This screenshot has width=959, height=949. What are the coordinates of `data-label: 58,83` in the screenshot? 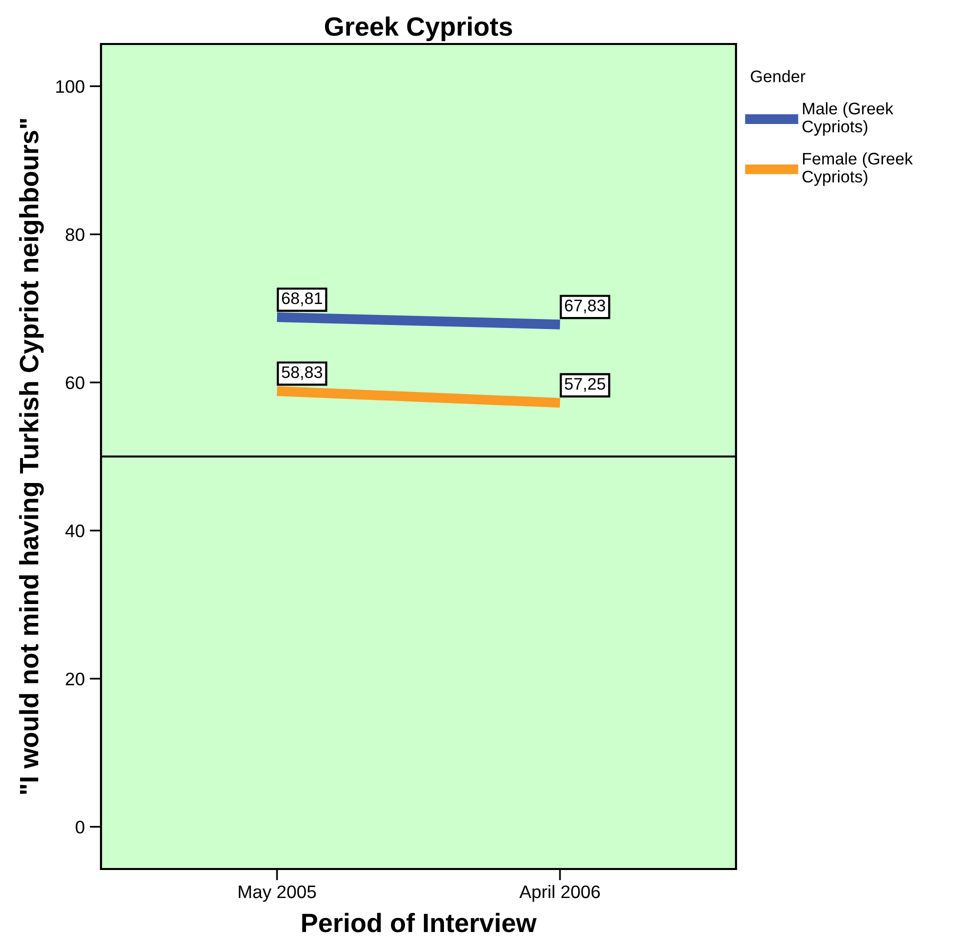 It's located at (302, 373).